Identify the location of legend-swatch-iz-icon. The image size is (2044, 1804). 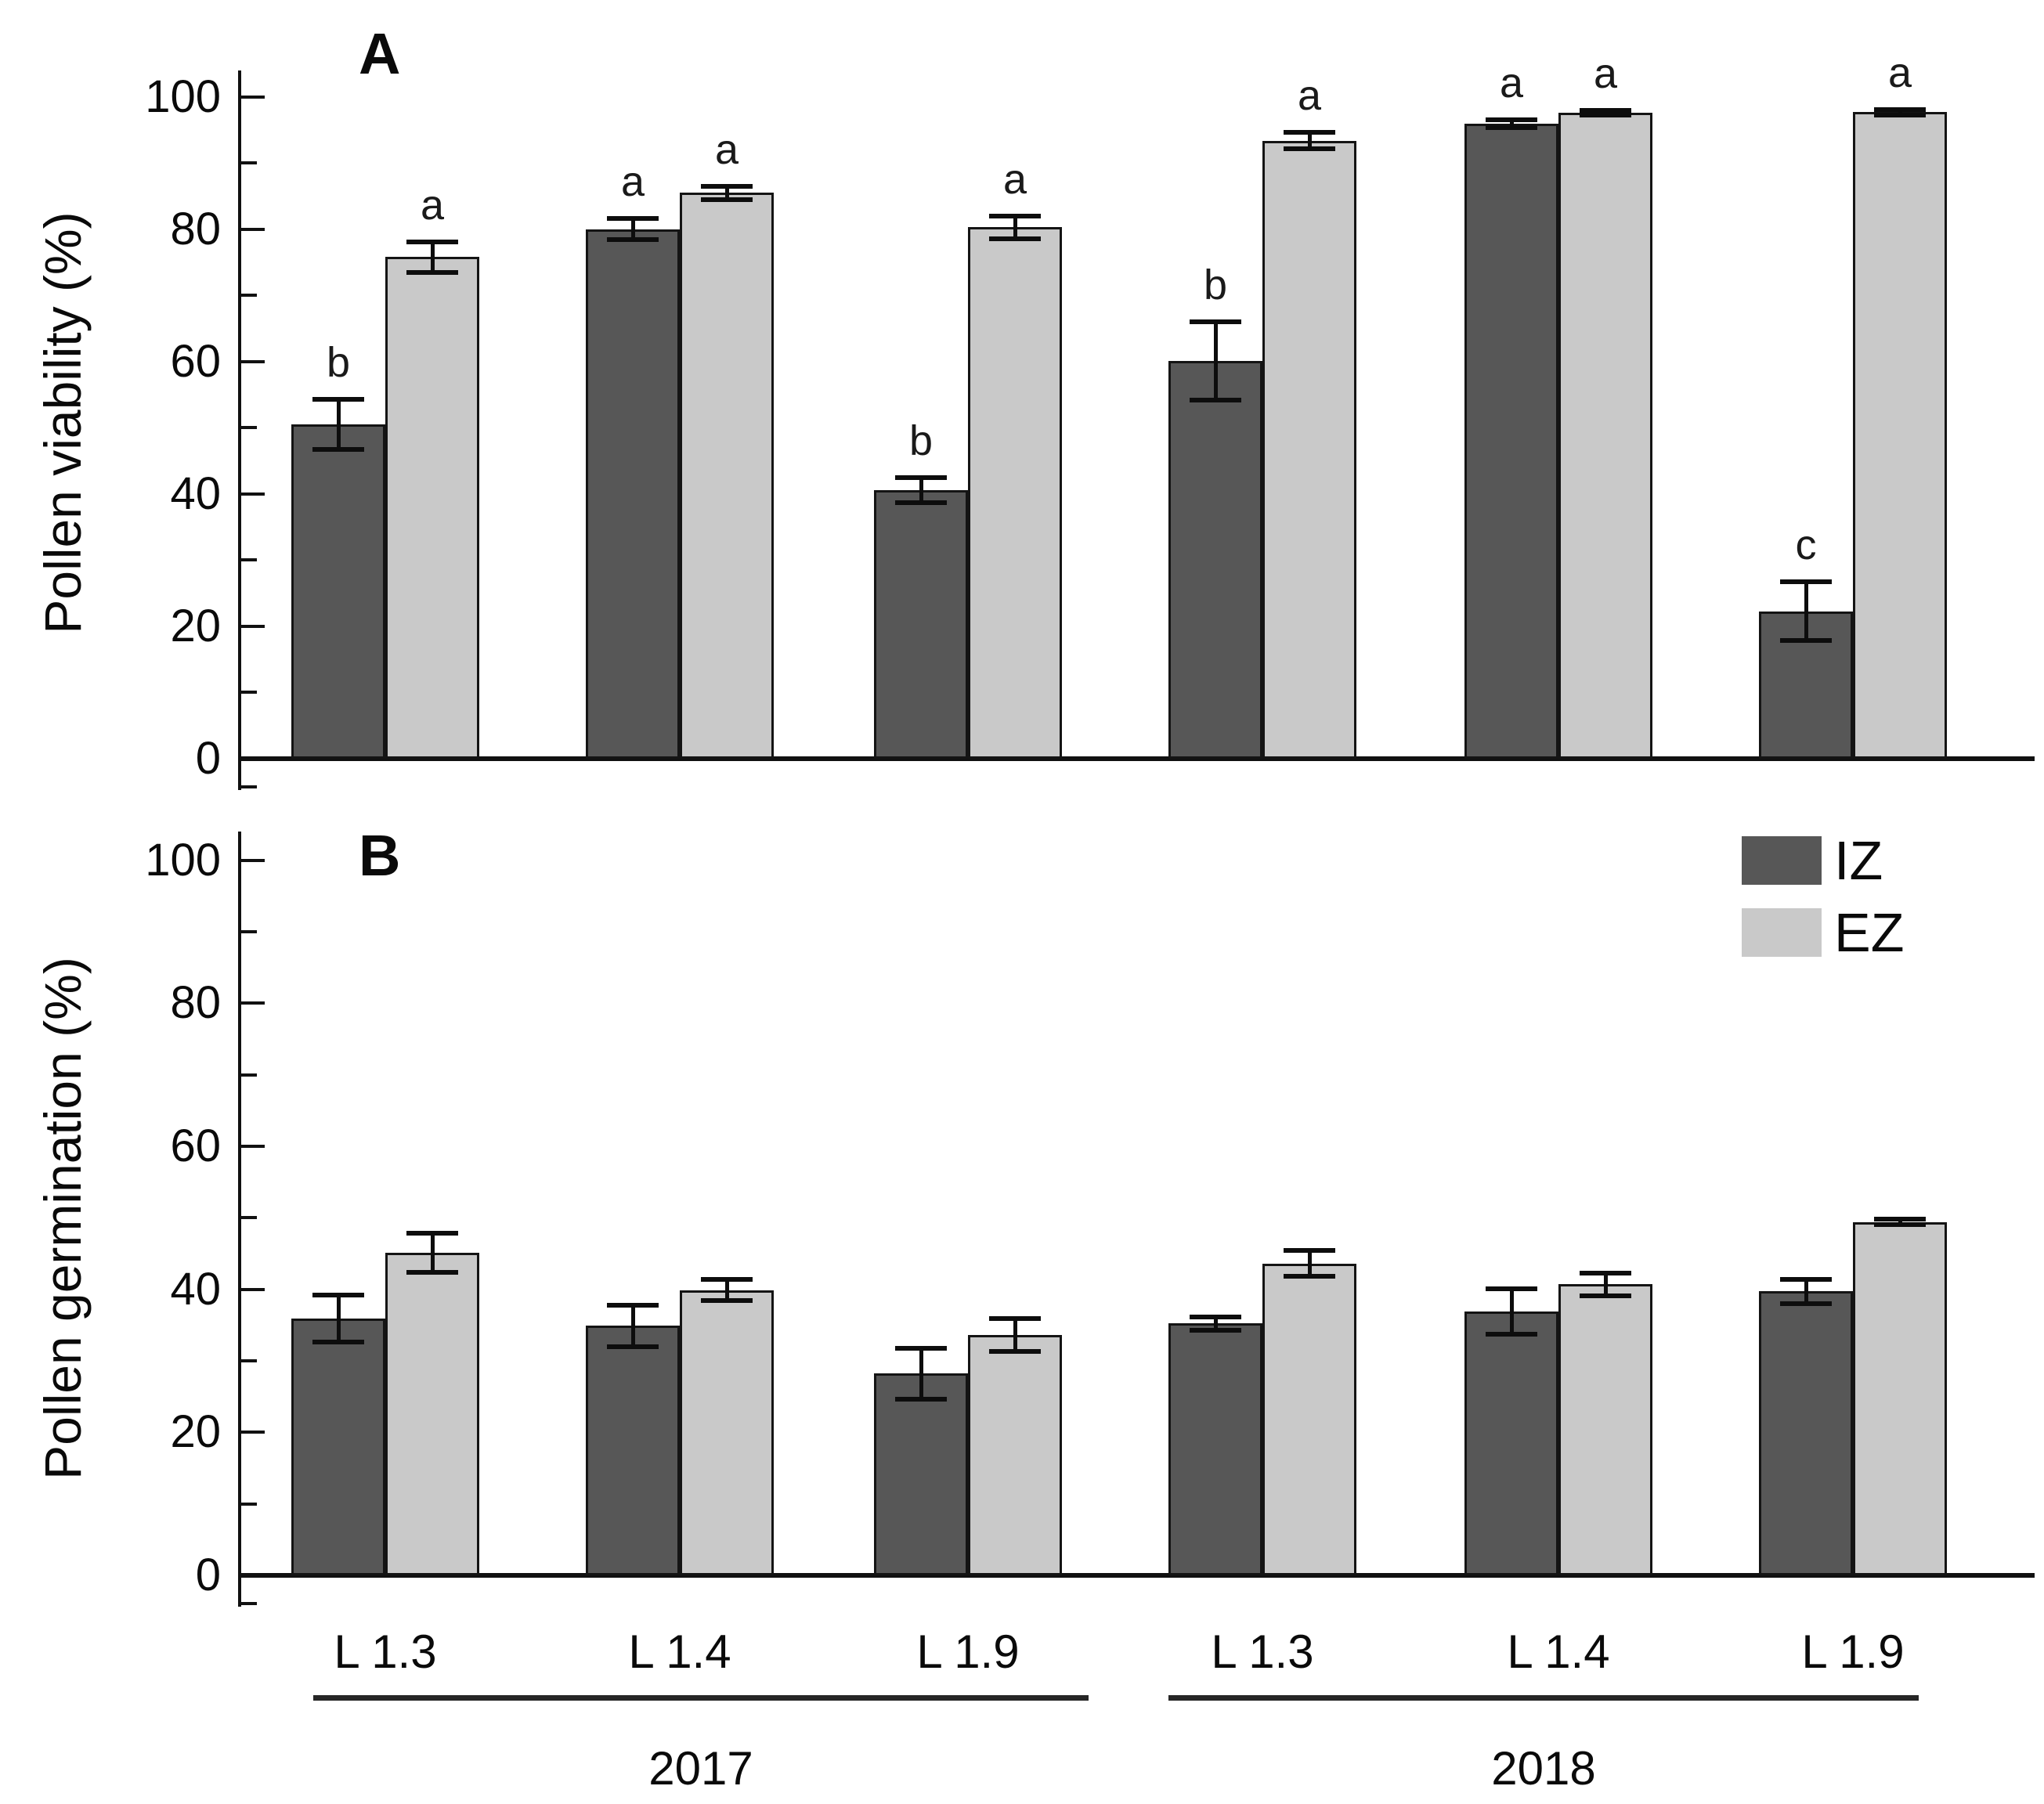
(1782, 860).